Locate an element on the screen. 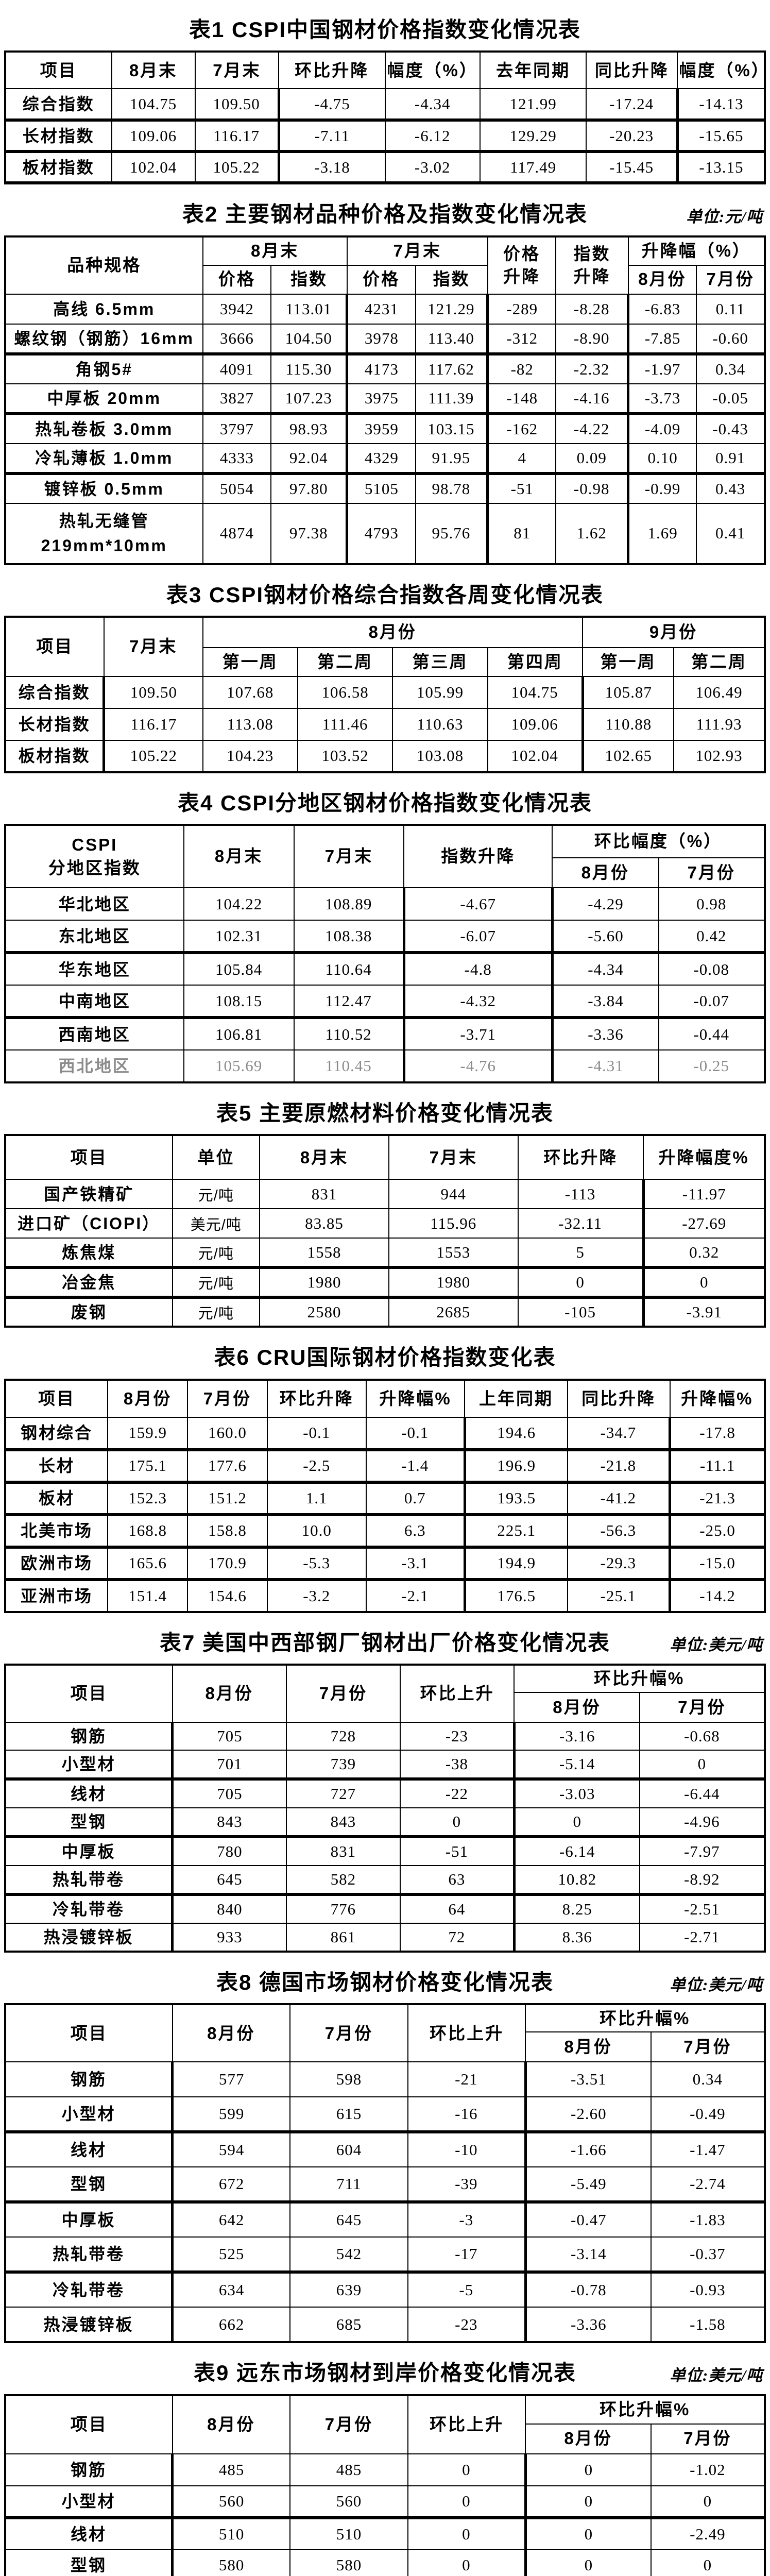 This screenshot has height=2576, width=770. table-row: 东北地区 102.31 108.38 -6.07 -5.60 0.42 is located at coordinates (385, 937).